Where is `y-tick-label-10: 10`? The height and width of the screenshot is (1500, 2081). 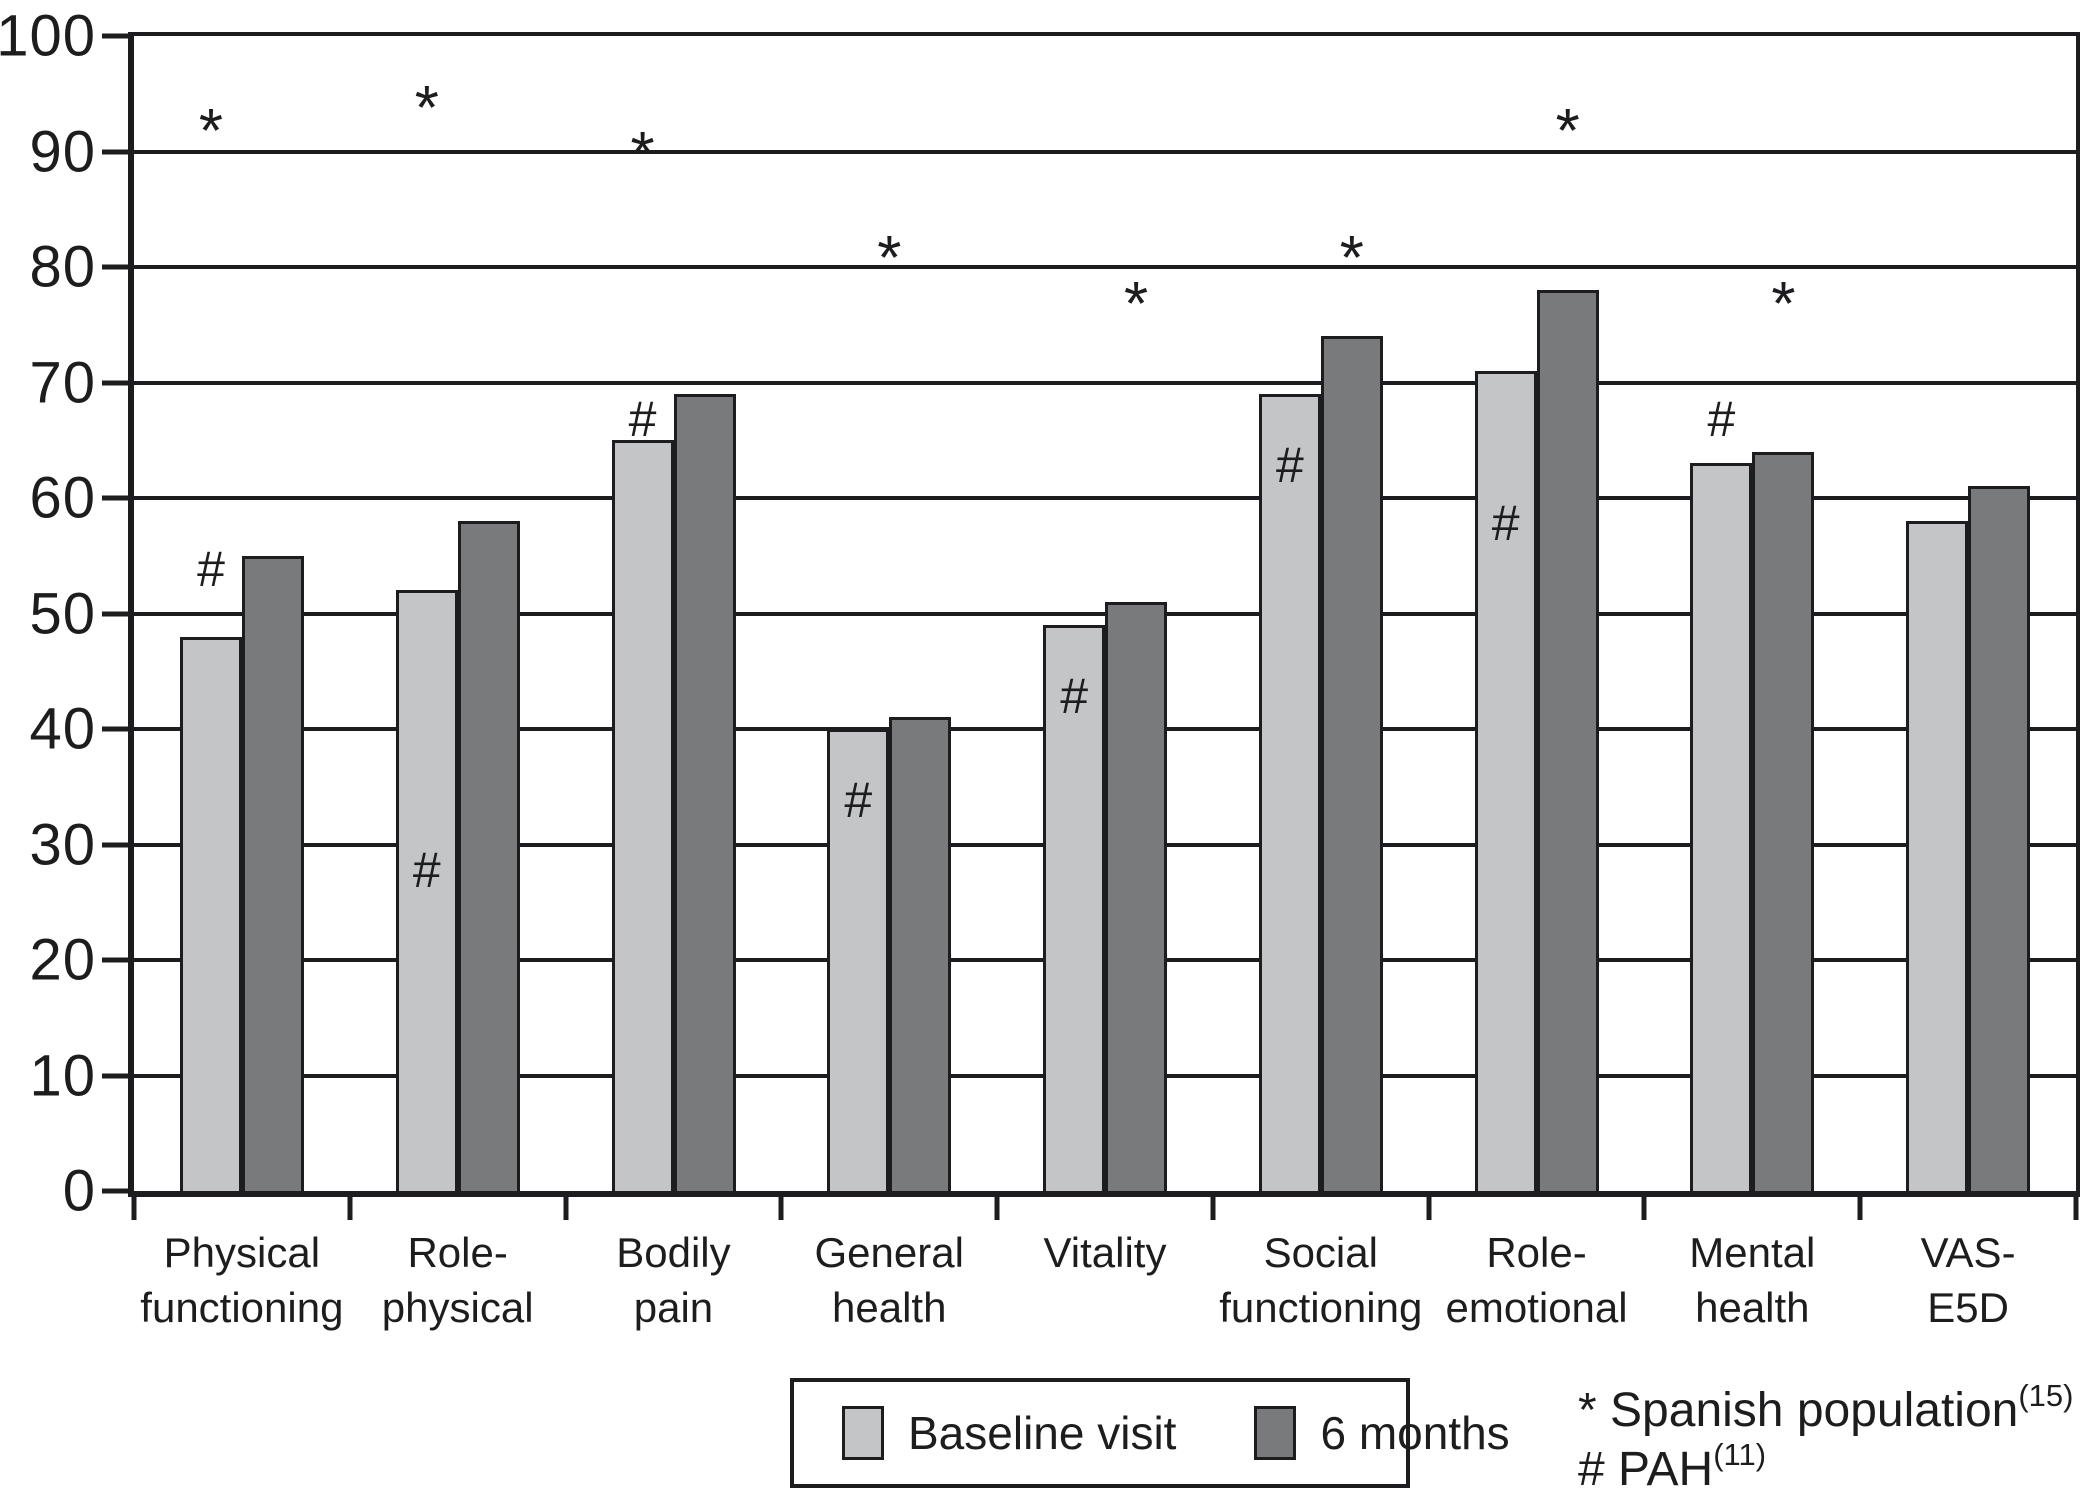 y-tick-label-10: 10 is located at coordinates (62, 1075).